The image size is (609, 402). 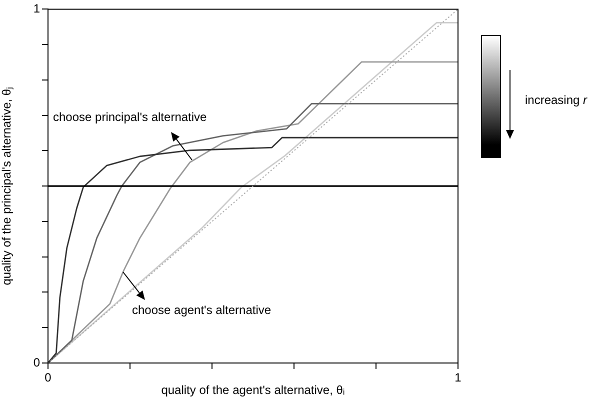 I want to click on annotation: choose principal's alternative, so click(x=130, y=117).